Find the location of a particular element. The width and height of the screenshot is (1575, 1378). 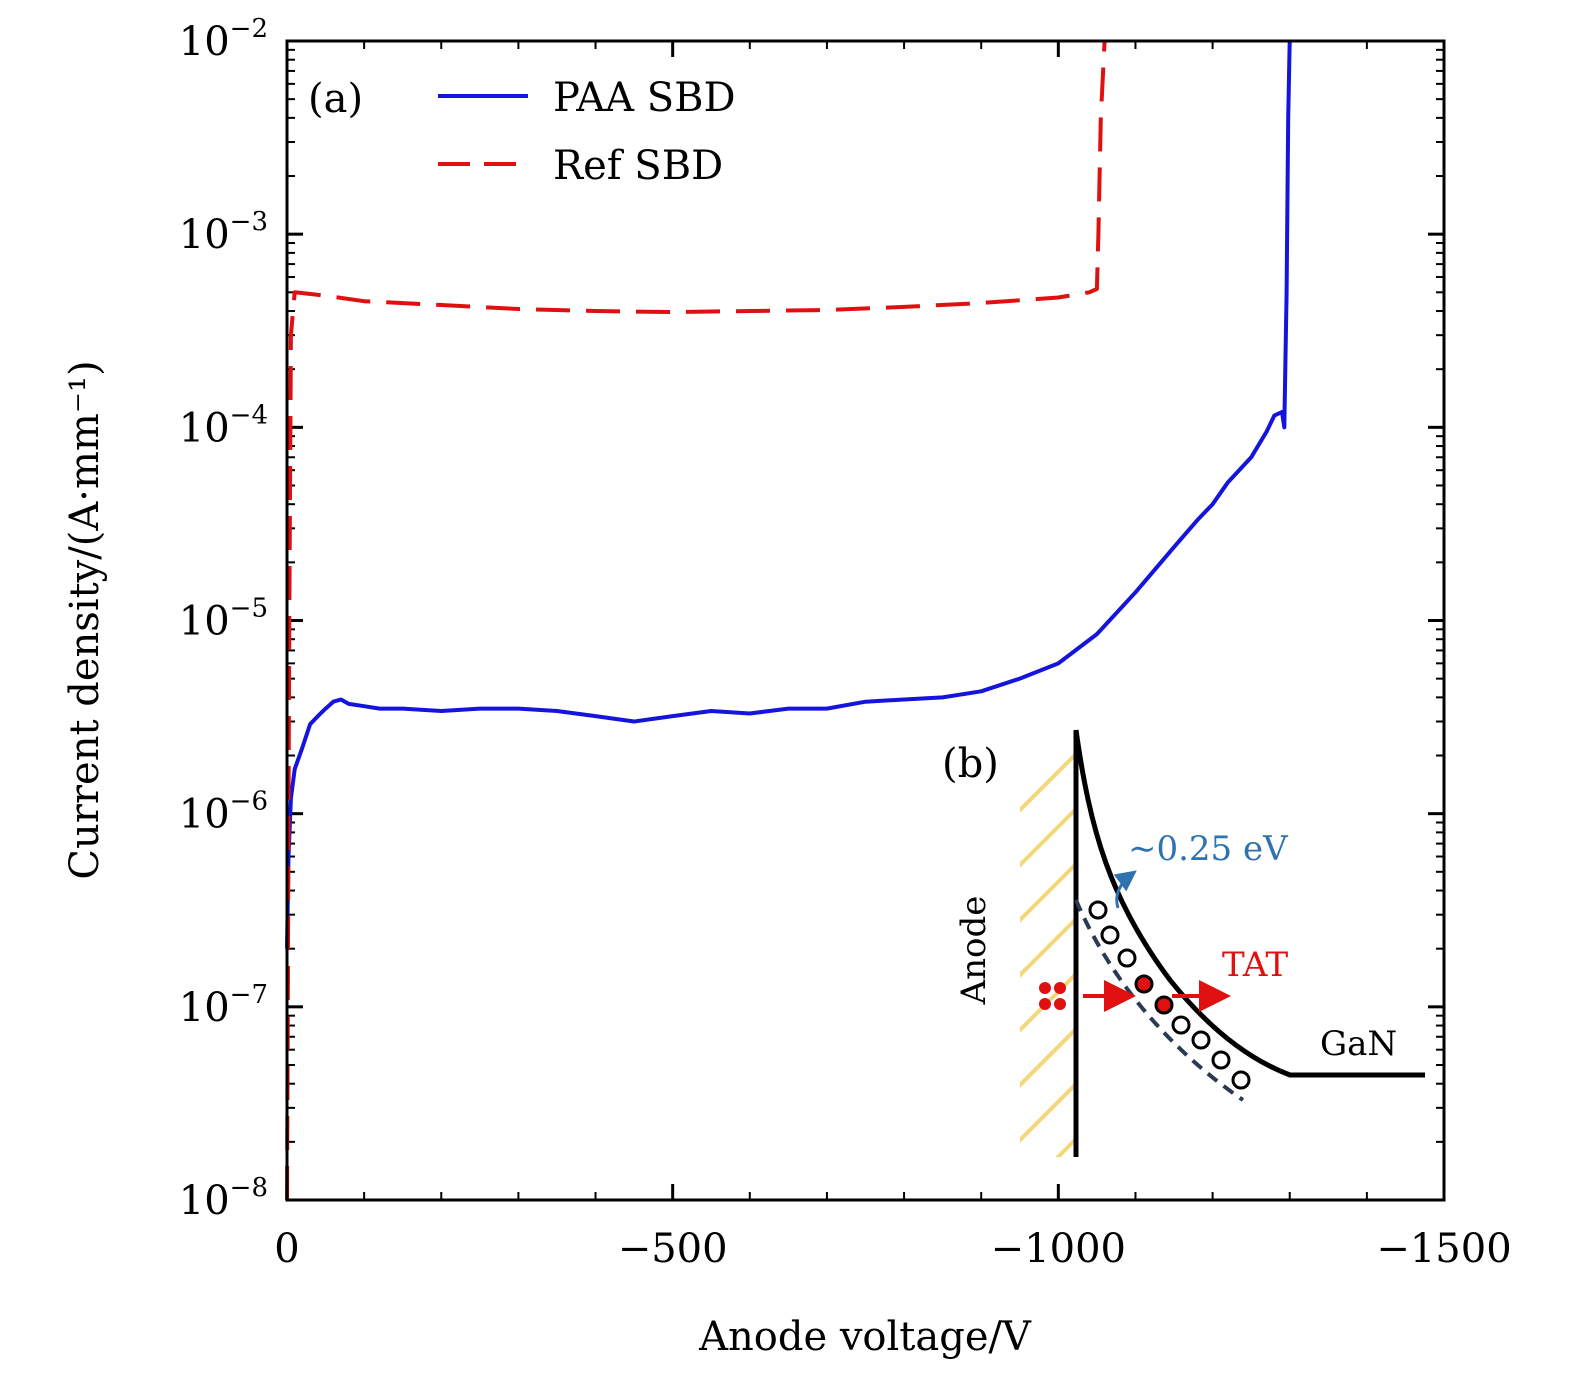

x-axis-title: Anode voltage/V is located at coordinates (865, 1337).